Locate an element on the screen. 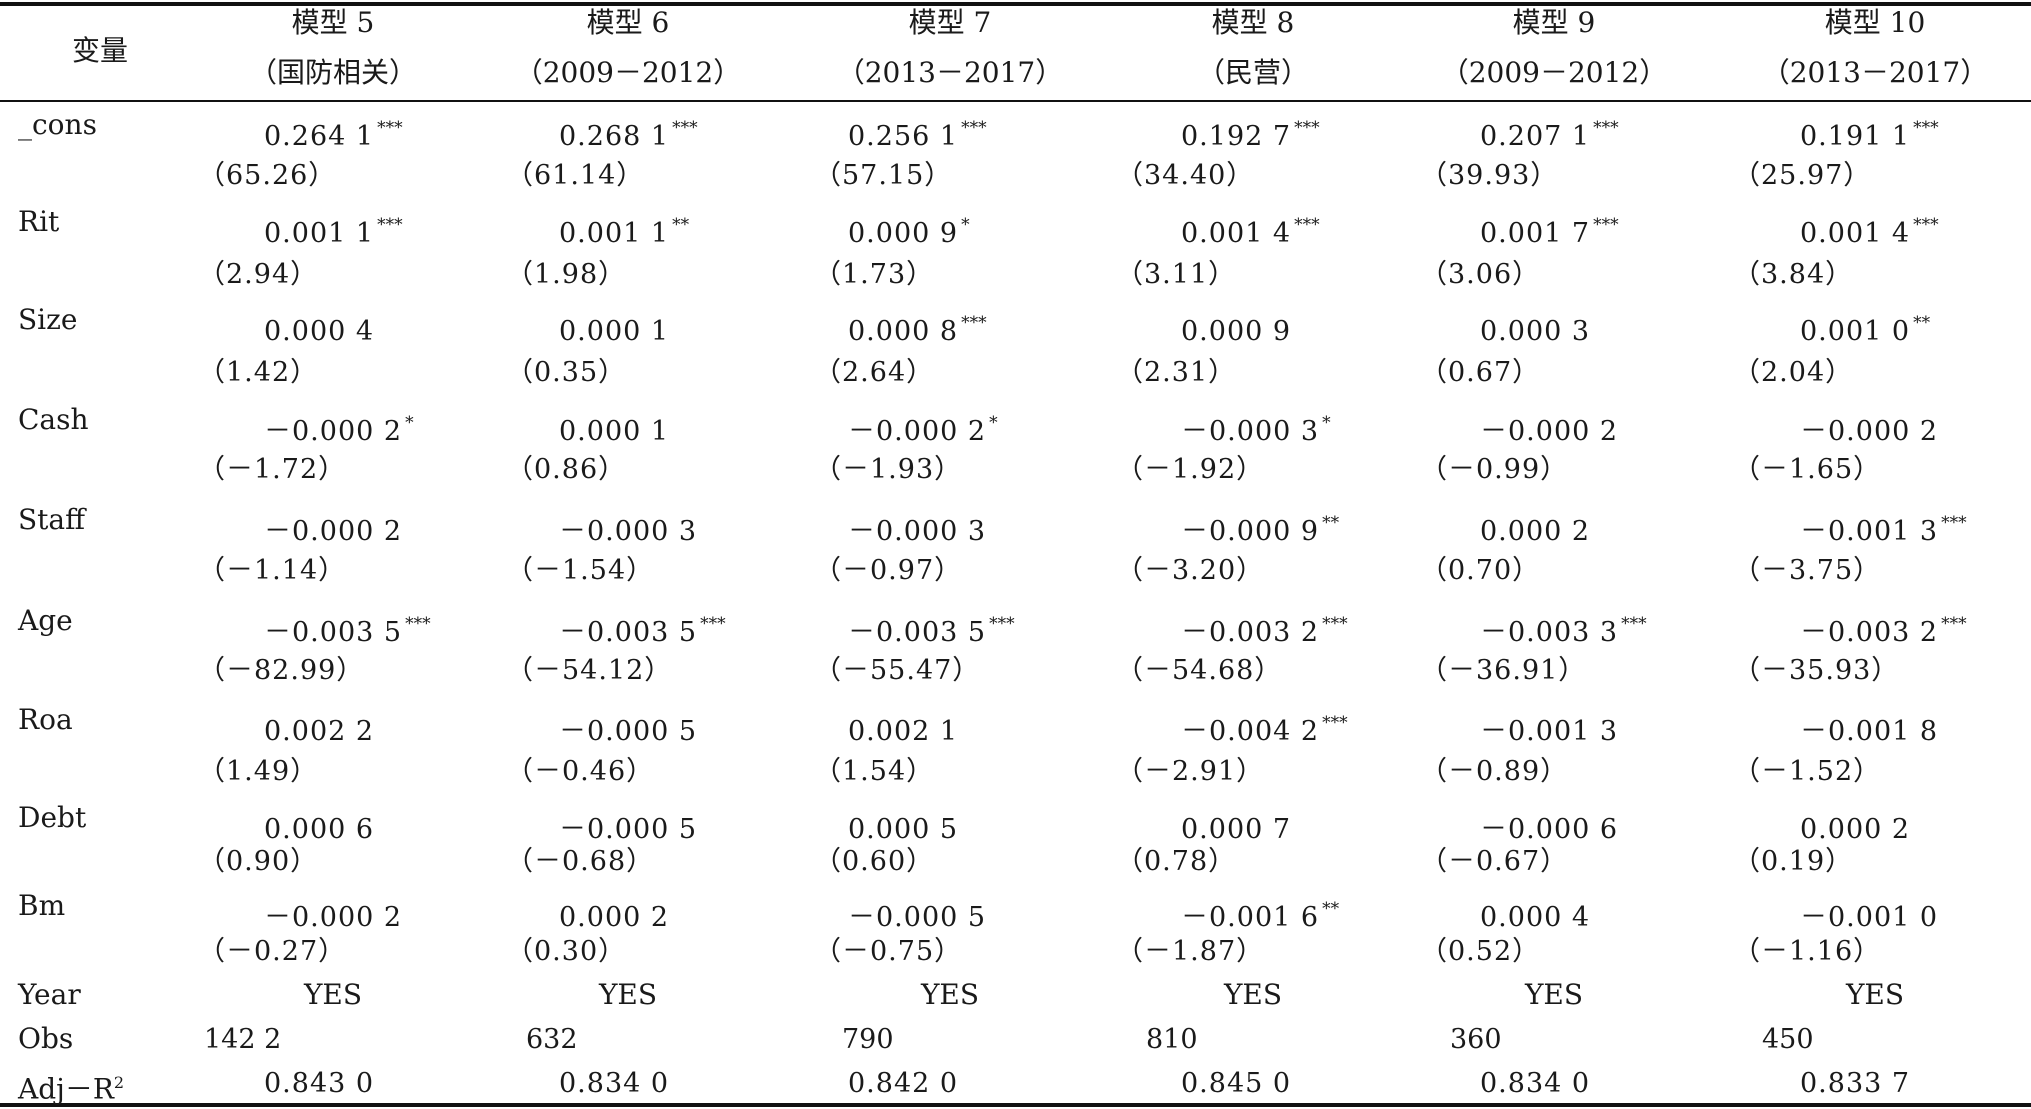  coefficient-cell: 0.191 1 *** is located at coordinates (1869, 132).